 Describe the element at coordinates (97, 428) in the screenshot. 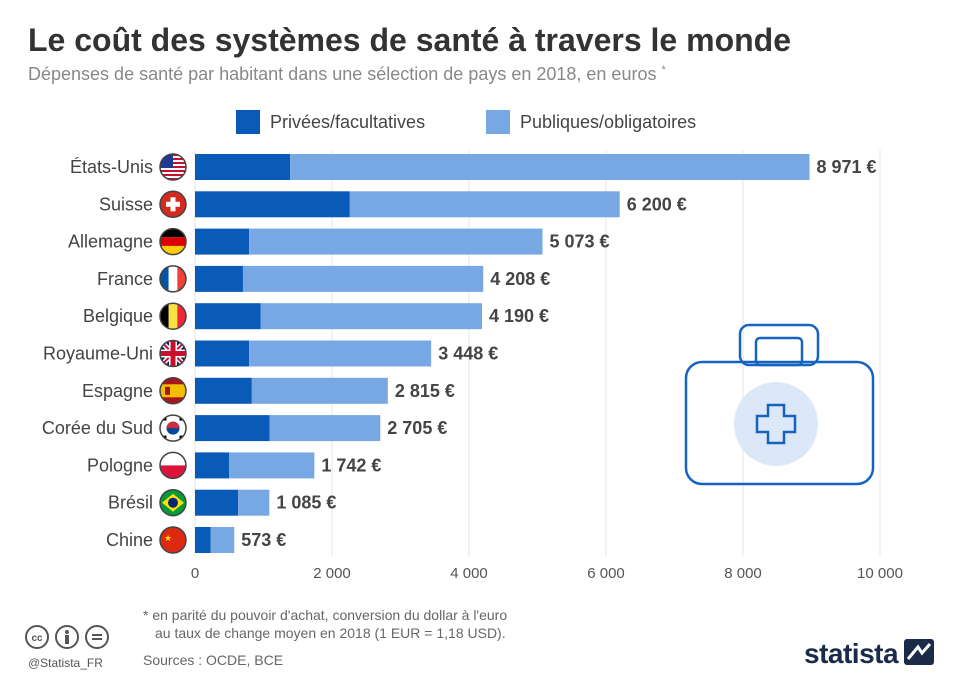

I see `category-label: Corée du Sud` at that location.